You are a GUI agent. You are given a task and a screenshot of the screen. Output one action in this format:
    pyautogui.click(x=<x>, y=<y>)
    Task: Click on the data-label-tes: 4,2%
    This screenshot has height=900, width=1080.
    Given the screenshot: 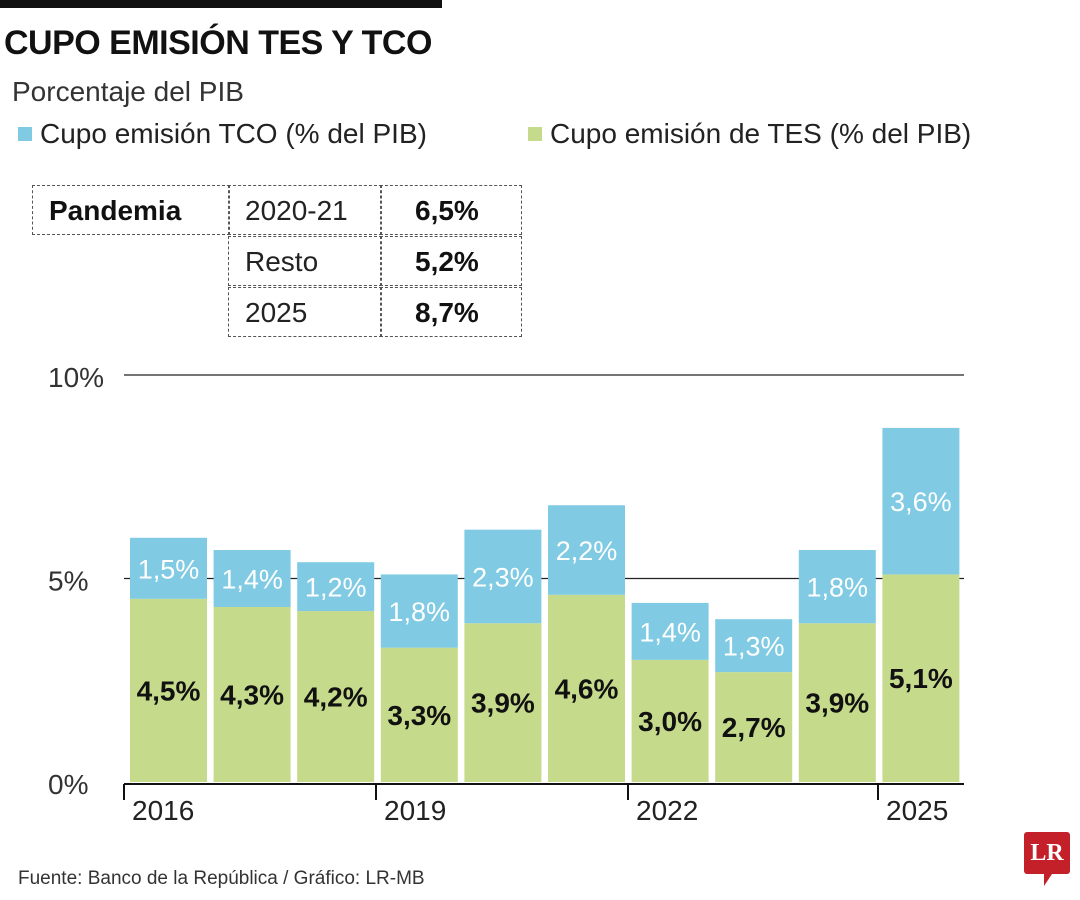 What is the action you would take?
    pyautogui.click(x=336, y=697)
    